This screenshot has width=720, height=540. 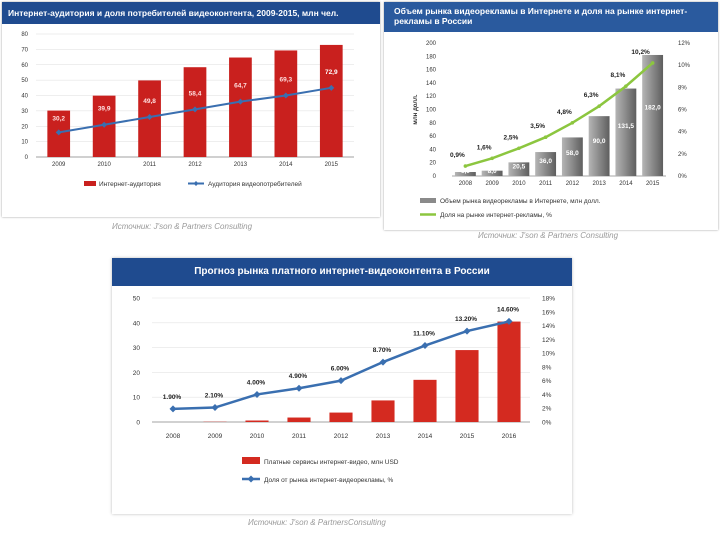 What do you see at coordinates (682, 88) in the screenshot?
I see `y2-tick-label: 8%` at bounding box center [682, 88].